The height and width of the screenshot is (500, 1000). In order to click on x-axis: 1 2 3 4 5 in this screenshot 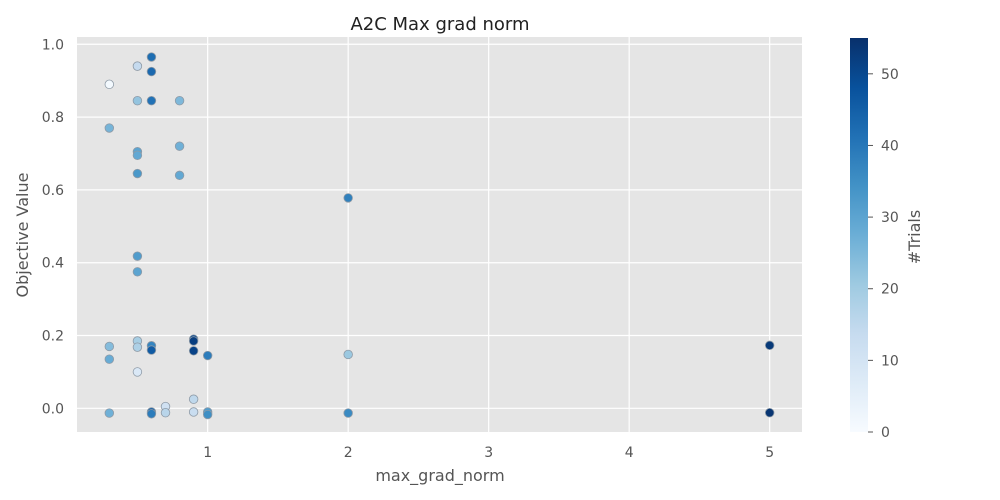, I will do `click(488, 453)`.